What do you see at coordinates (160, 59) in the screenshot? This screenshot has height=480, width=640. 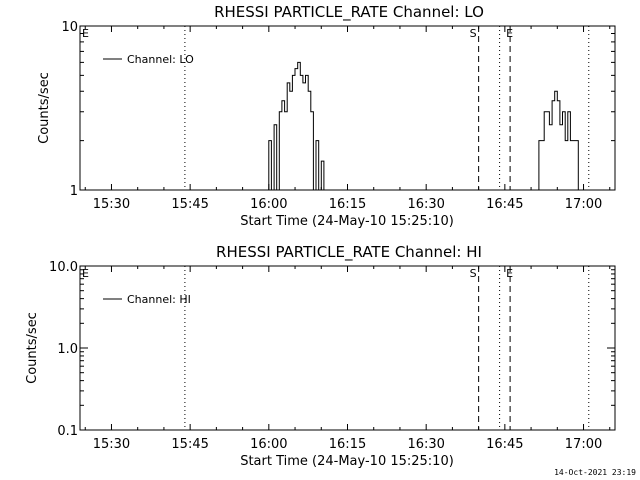 I see `legend-label: Channel: LO` at bounding box center [160, 59].